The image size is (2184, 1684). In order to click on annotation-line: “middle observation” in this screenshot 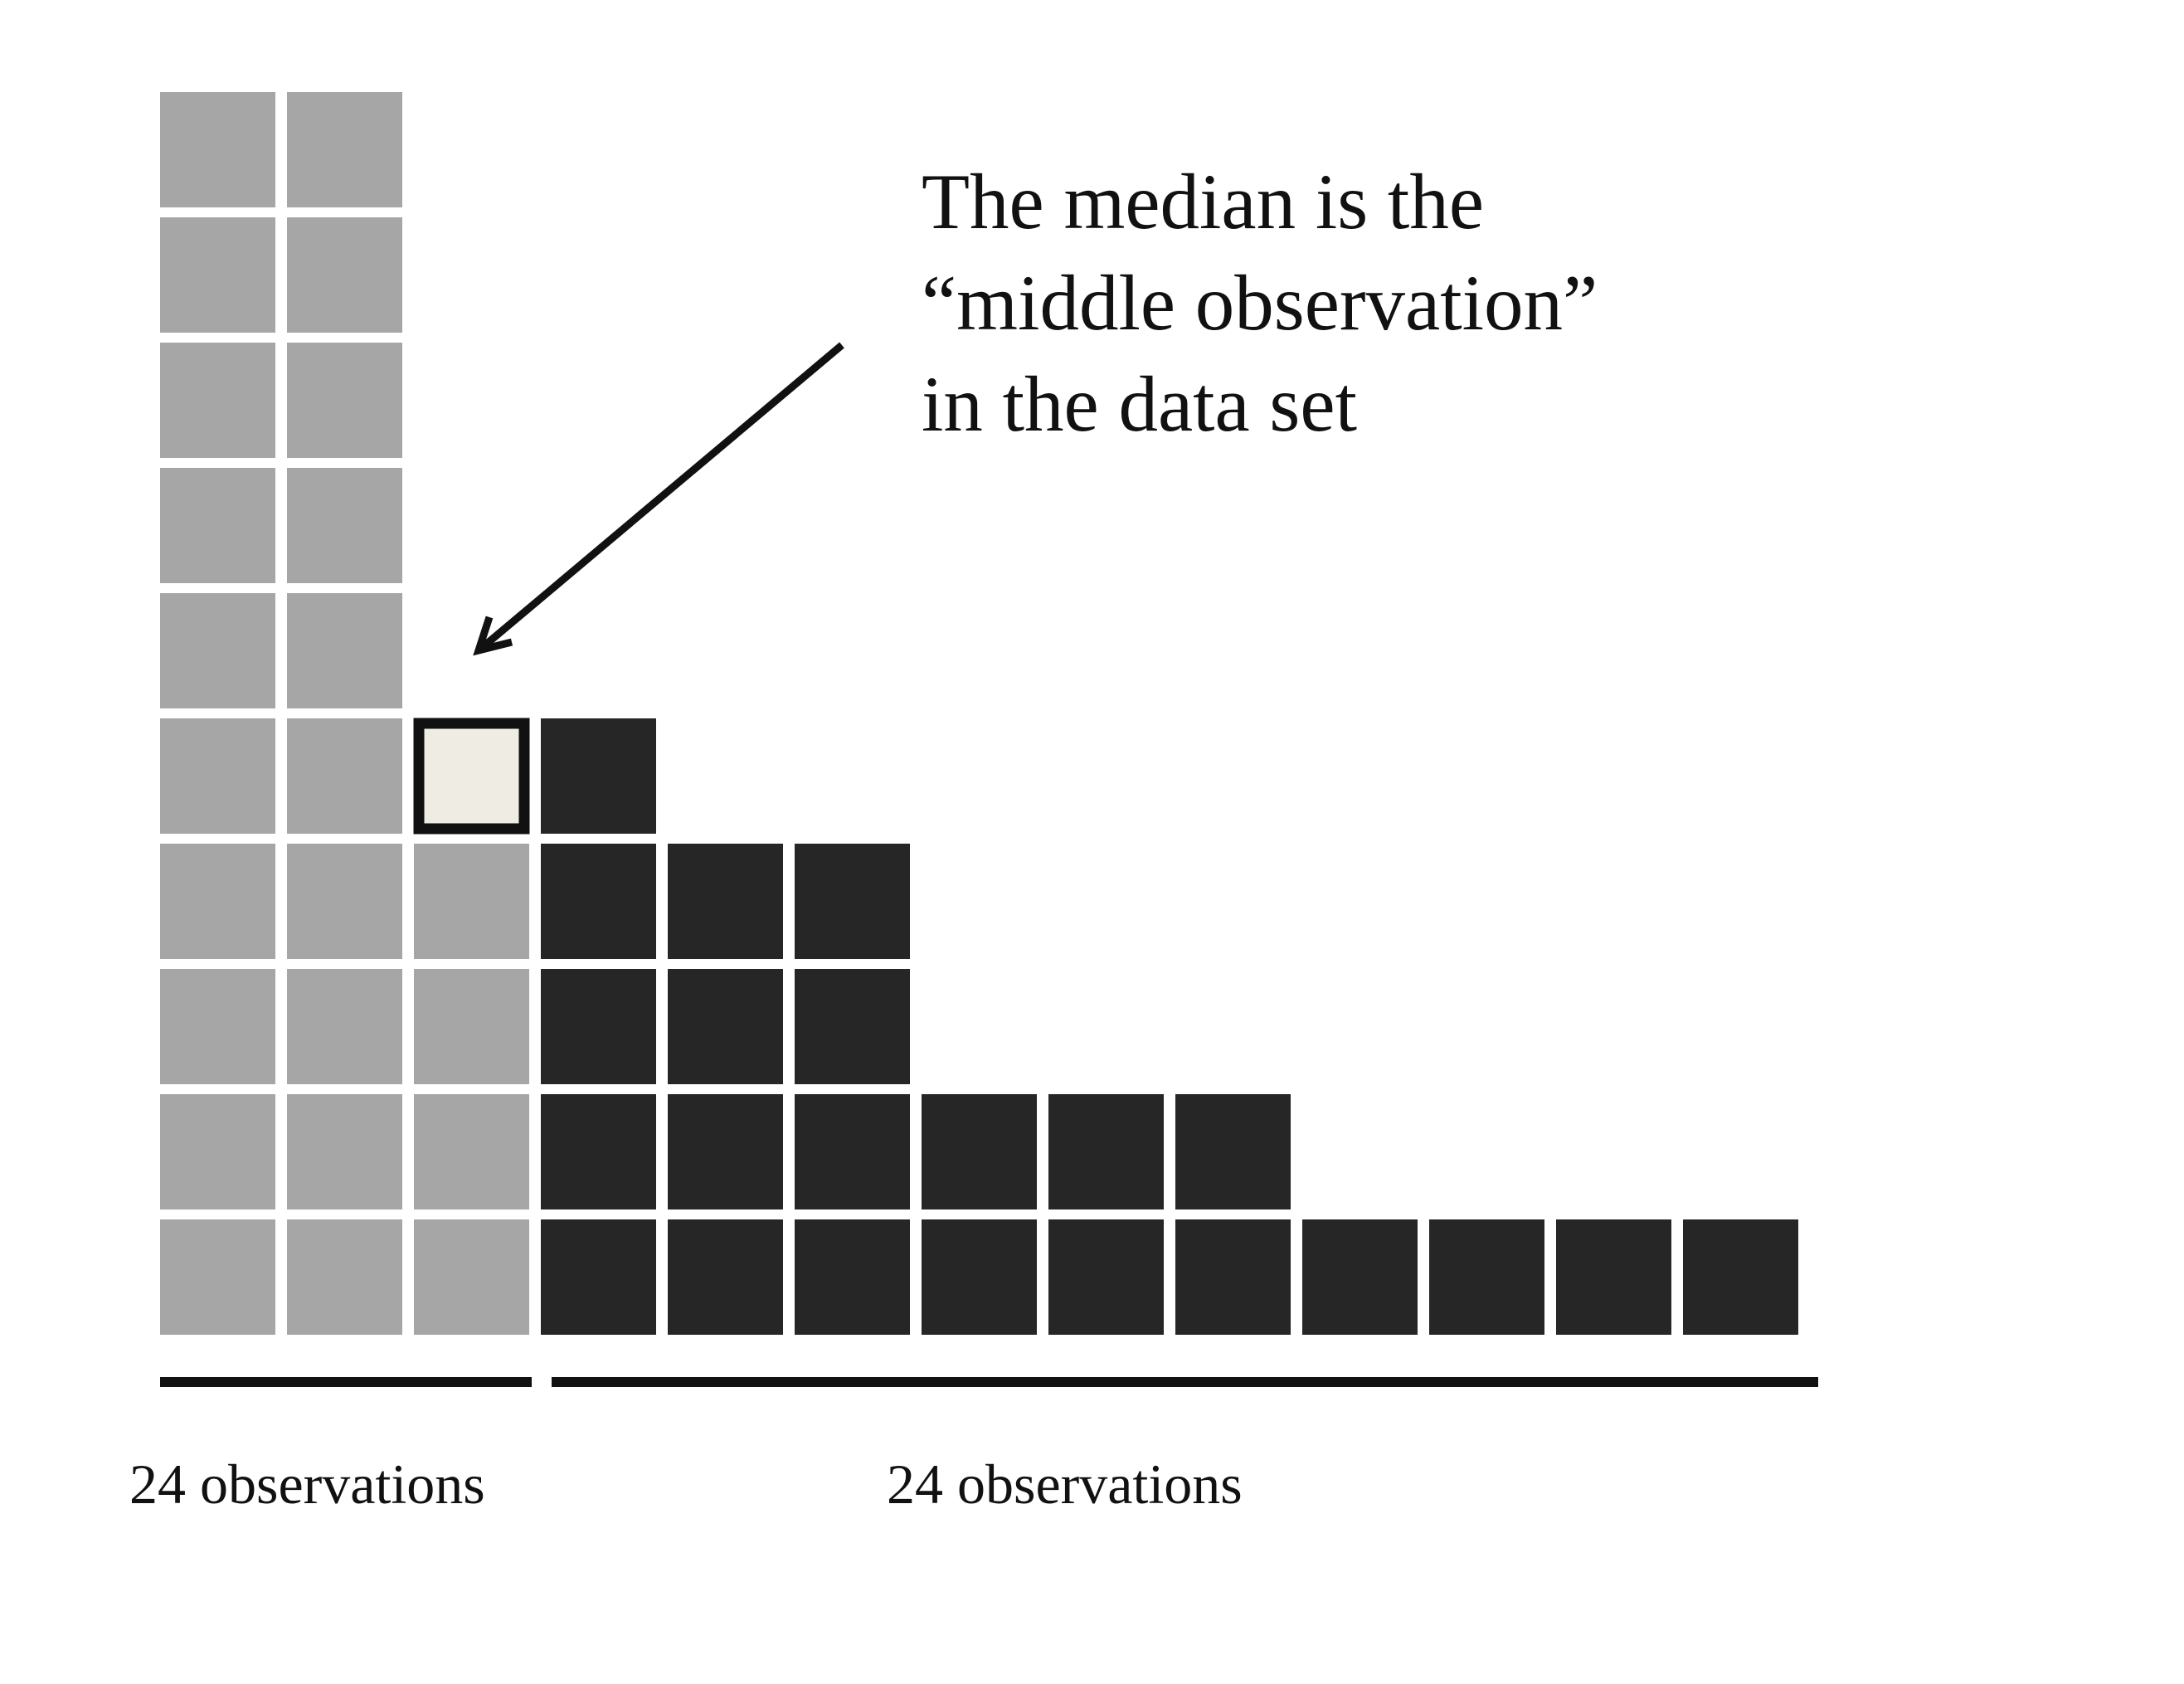, I will do `click(1260, 303)`.